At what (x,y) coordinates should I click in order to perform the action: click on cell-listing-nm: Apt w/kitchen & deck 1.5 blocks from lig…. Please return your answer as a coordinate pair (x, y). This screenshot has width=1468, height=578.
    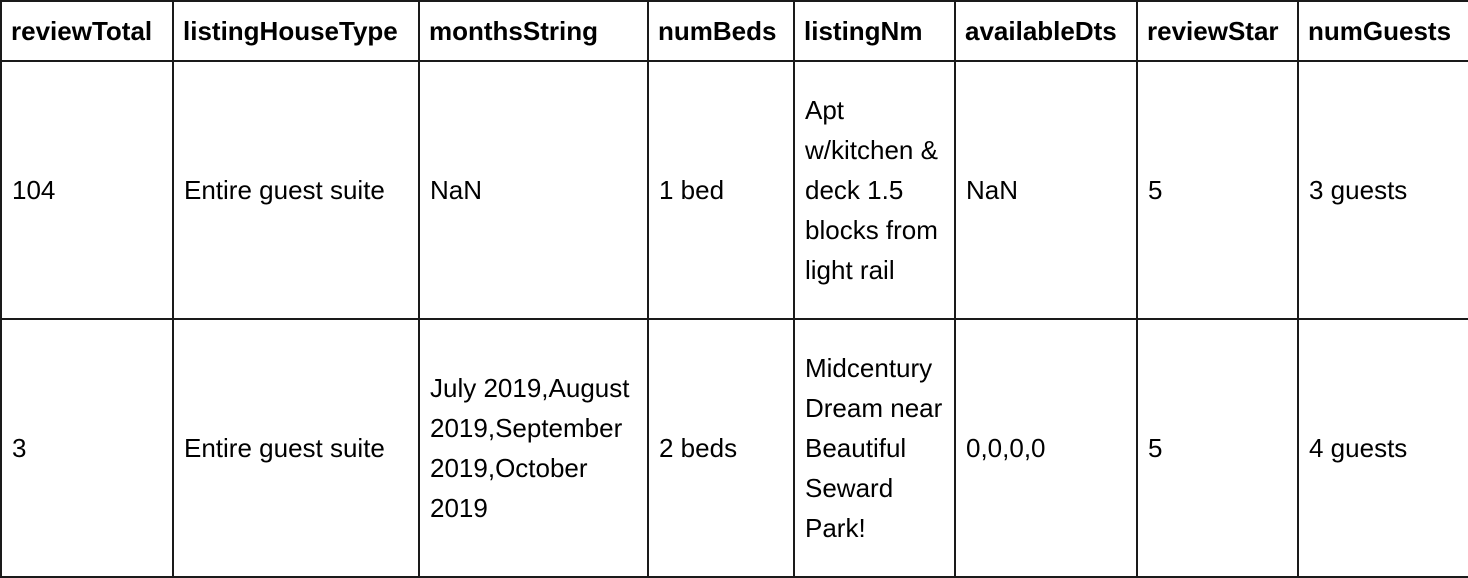
    Looking at the image, I should click on (874, 190).